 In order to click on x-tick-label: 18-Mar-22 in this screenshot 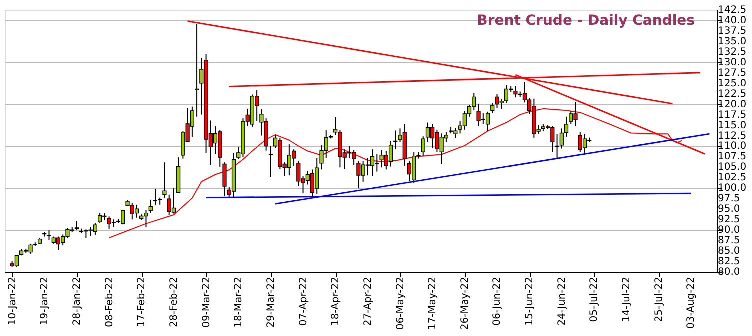, I will do `click(239, 302)`.